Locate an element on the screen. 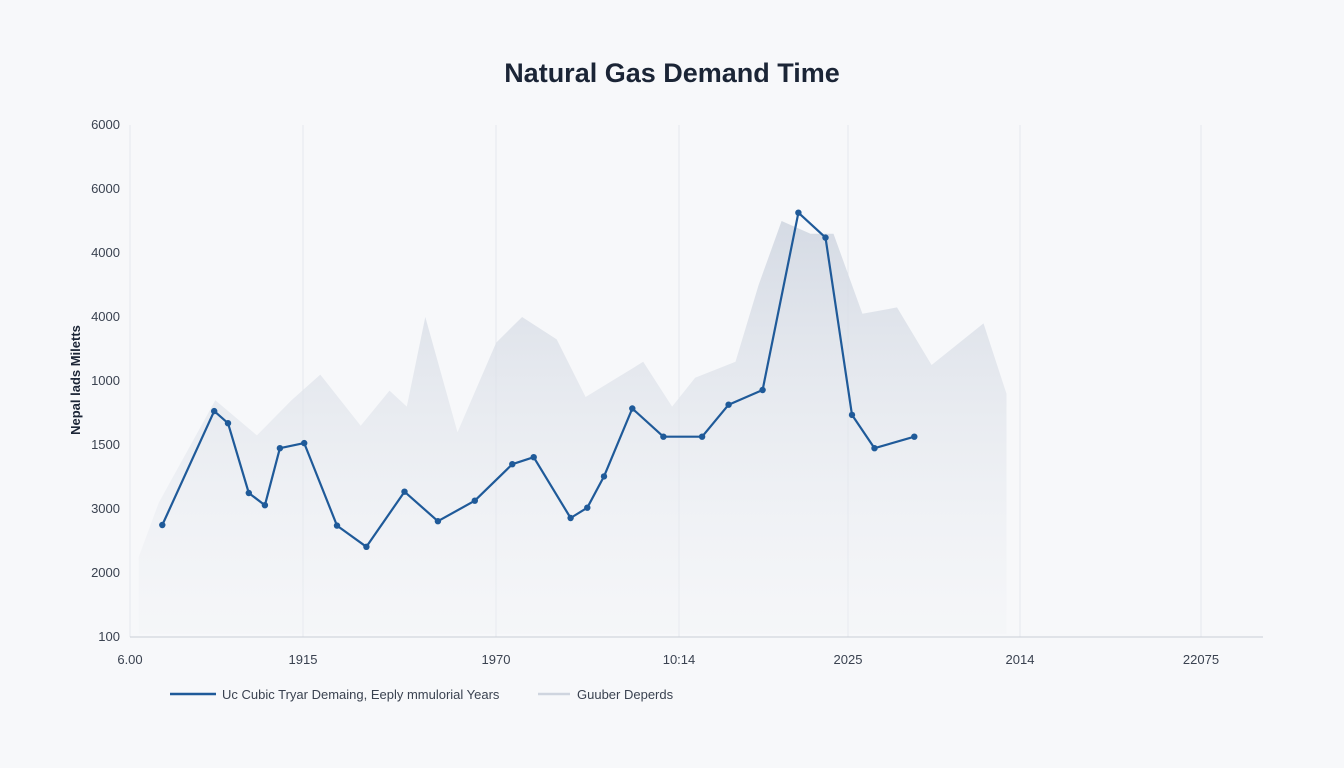 The width and height of the screenshot is (1344, 768). chart-title: Natural Gas Demand Time is located at coordinates (672, 73).